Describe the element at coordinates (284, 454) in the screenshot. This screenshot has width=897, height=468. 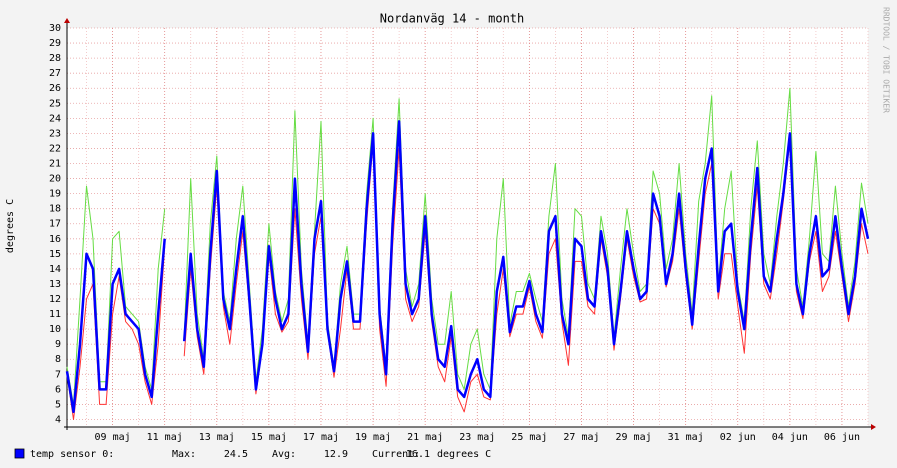
I see `legend-stat-name: Avg:` at that location.